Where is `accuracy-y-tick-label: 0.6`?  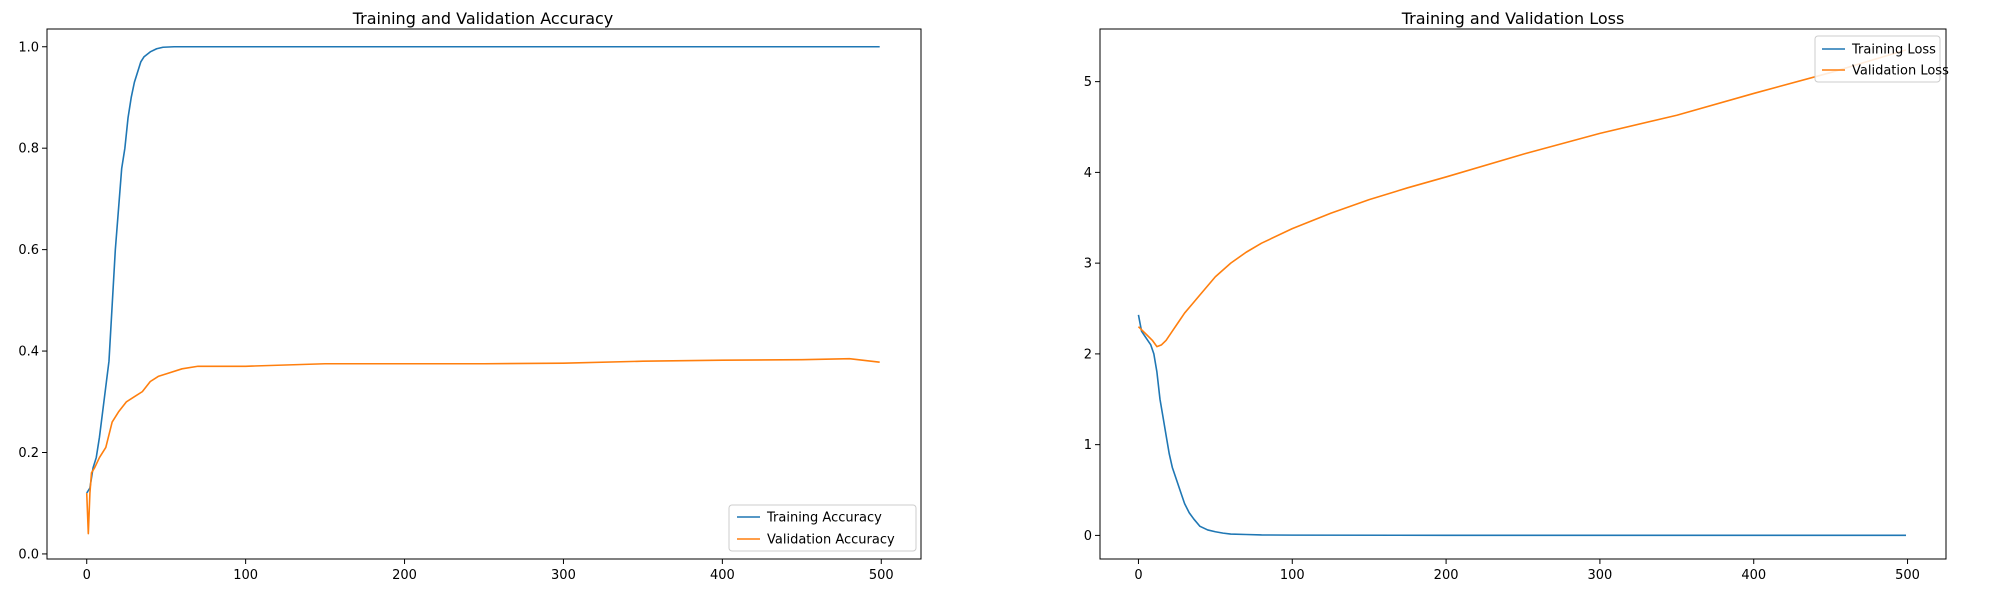
accuracy-y-tick-label: 0.6 is located at coordinates (28, 250).